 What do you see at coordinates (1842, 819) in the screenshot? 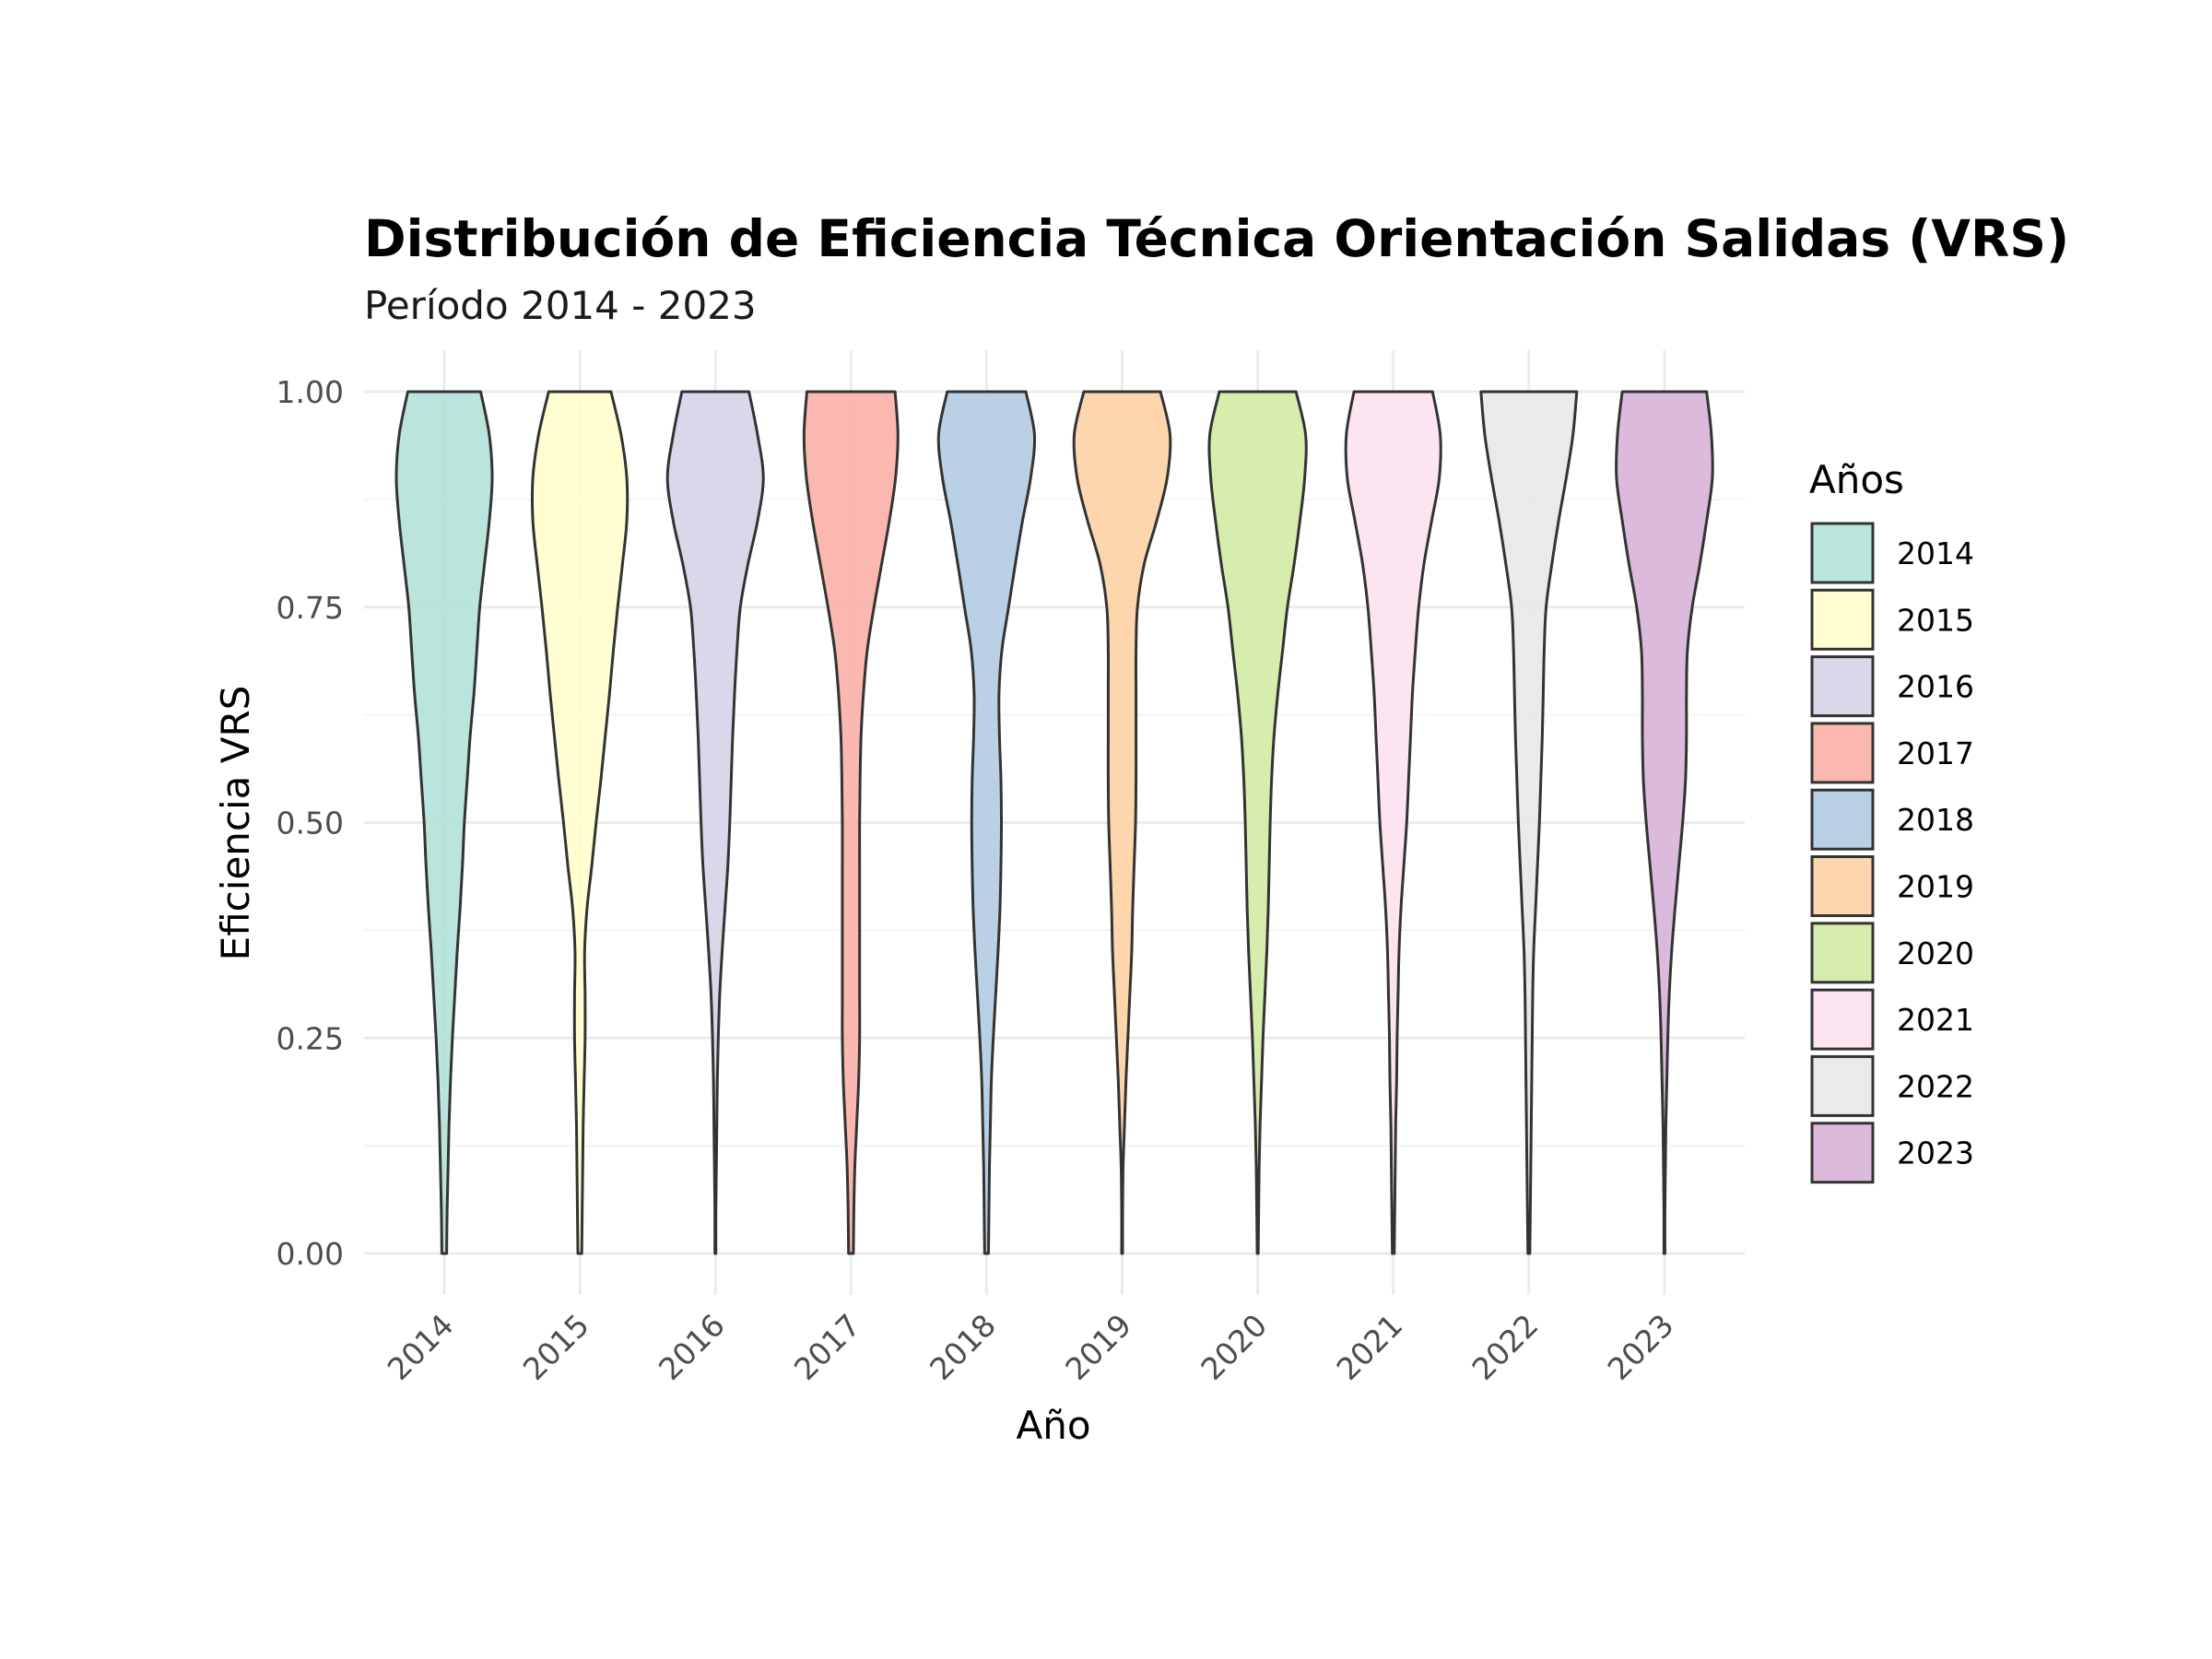
I see `legend-key-2018` at bounding box center [1842, 819].